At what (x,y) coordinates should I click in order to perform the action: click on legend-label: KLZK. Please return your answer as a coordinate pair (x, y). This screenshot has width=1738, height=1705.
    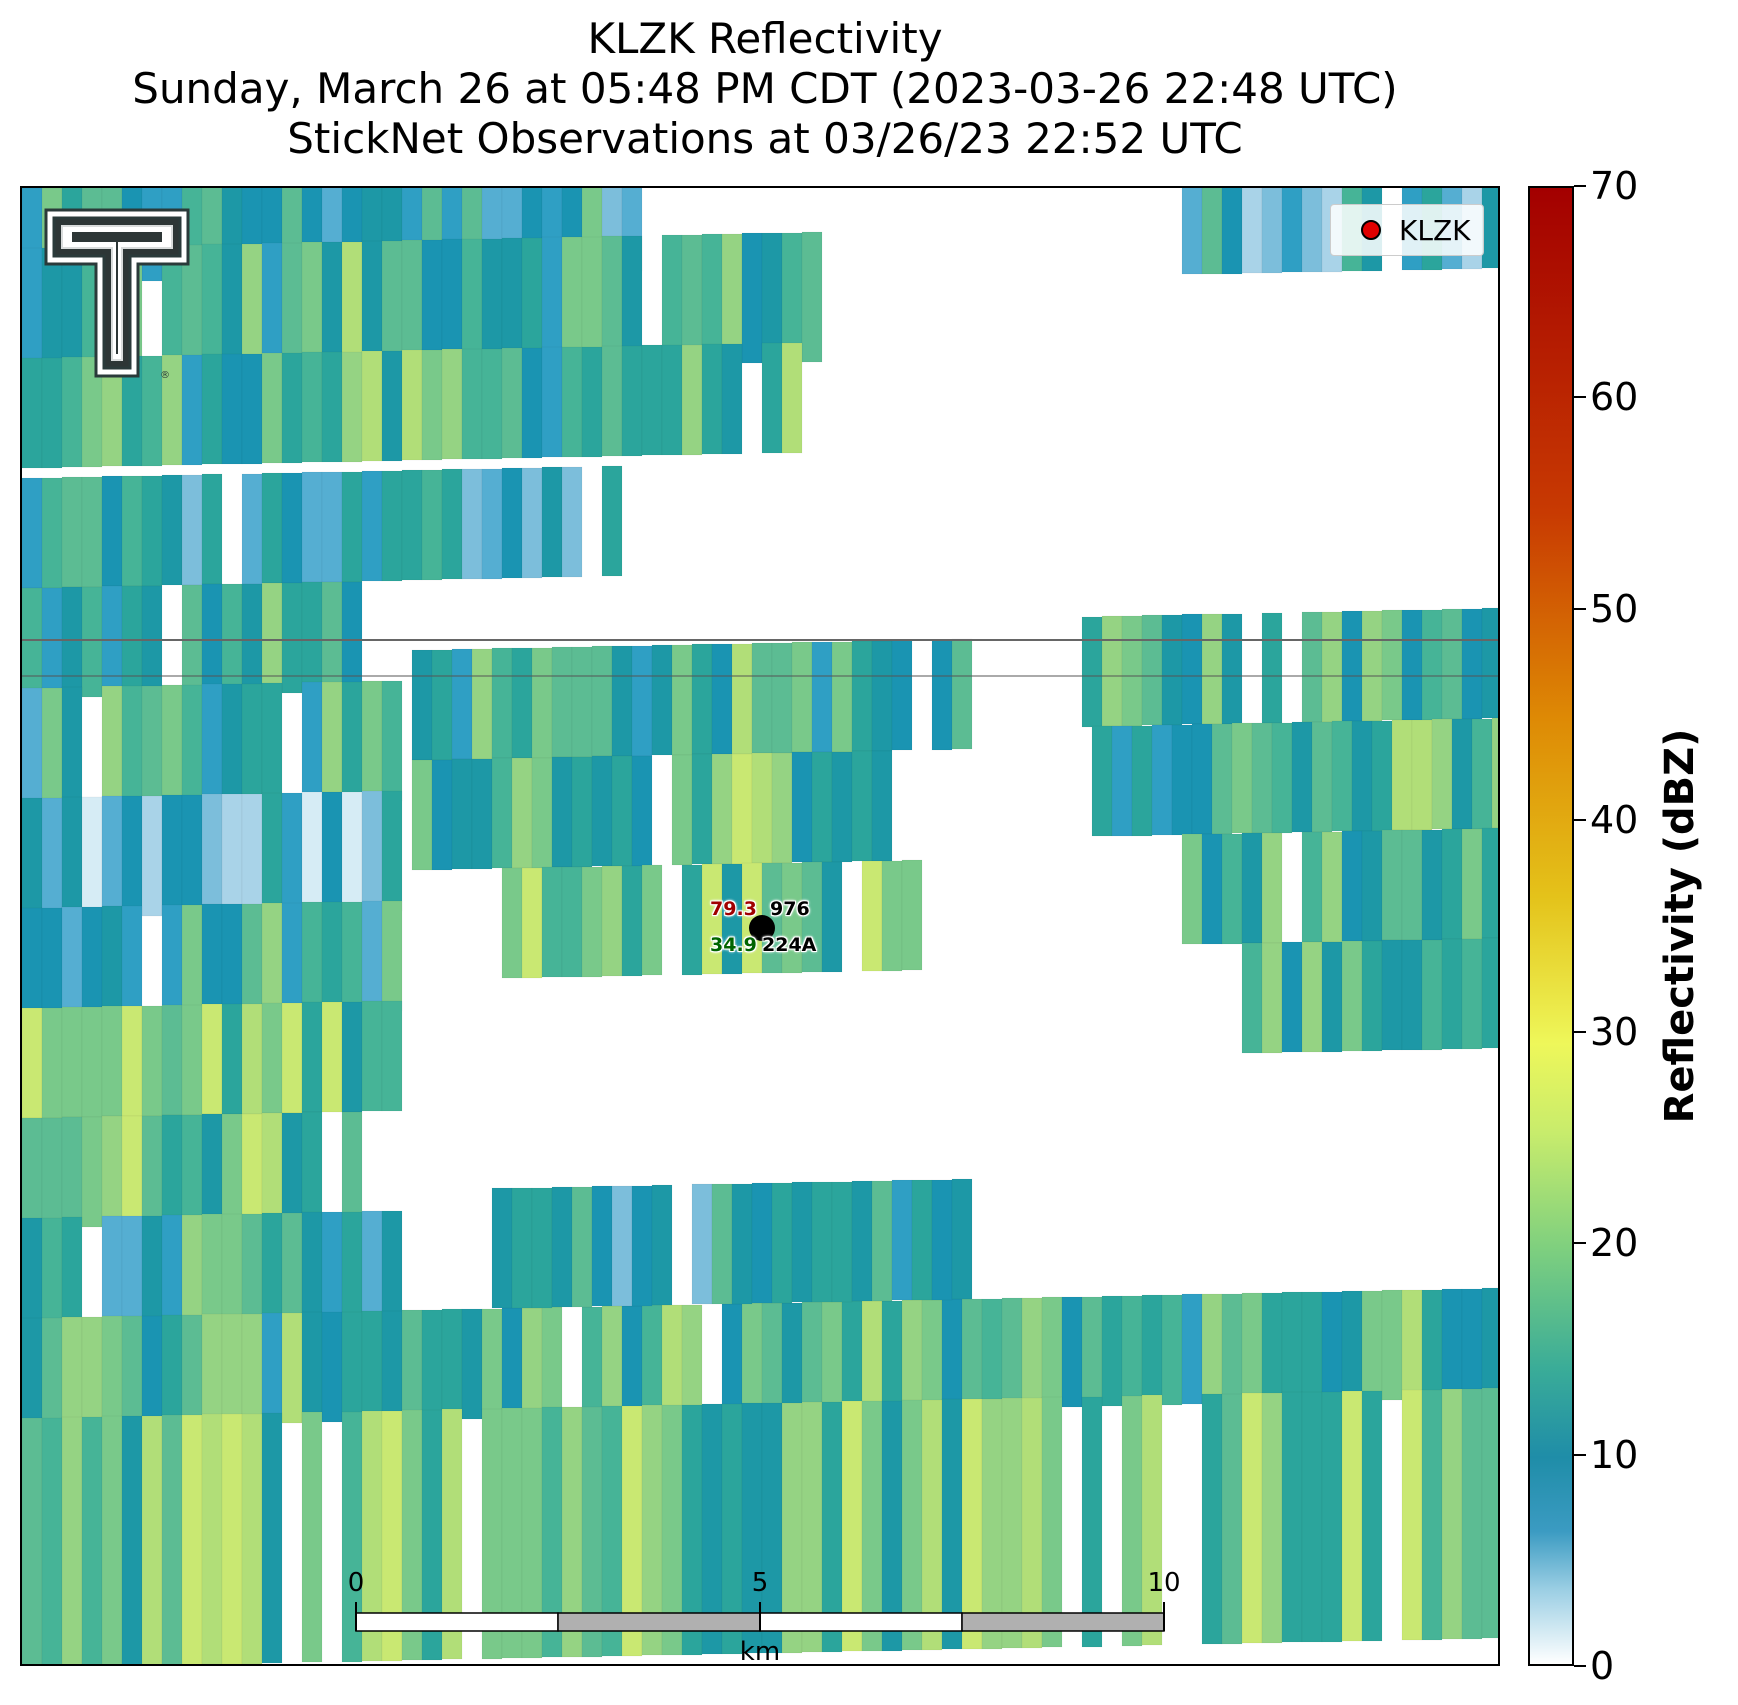
    Looking at the image, I should click on (1435, 230).